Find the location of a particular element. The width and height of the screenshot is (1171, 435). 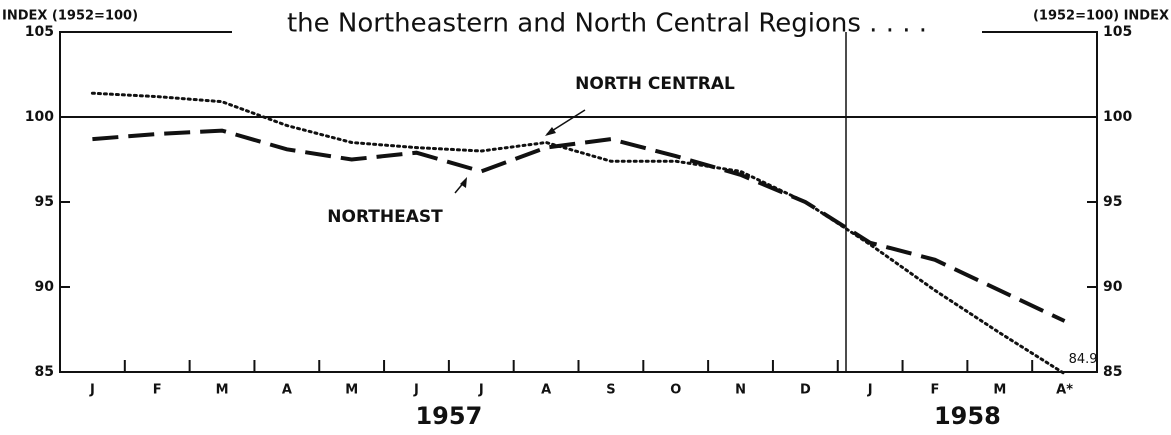

y-tick-label: 100 is located at coordinates (39, 117).